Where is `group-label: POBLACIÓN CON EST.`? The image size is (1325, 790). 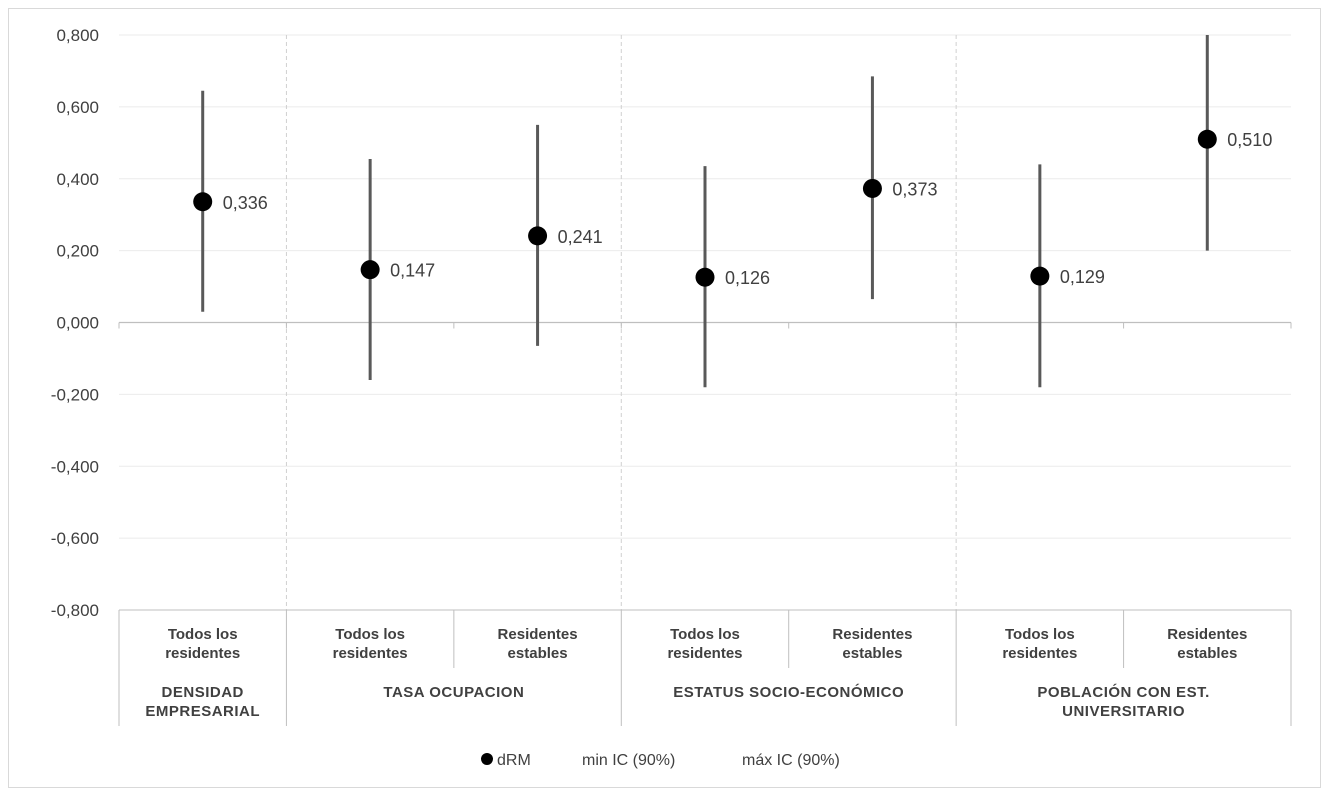 group-label: POBLACIÓN CON EST. is located at coordinates (1123, 692).